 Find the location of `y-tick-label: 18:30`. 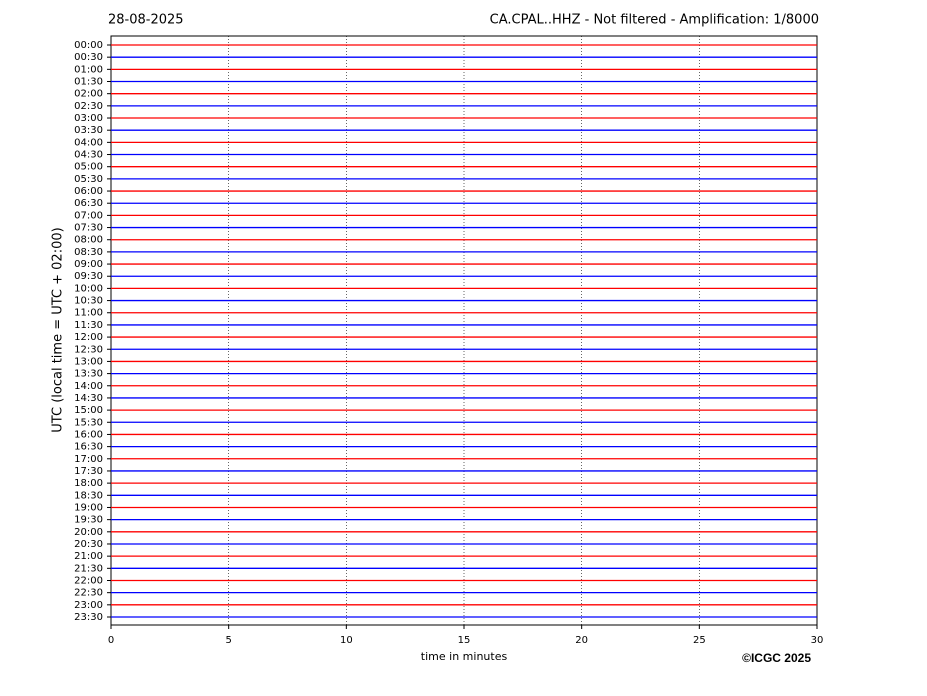

y-tick-label: 18:30 is located at coordinates (88, 495).